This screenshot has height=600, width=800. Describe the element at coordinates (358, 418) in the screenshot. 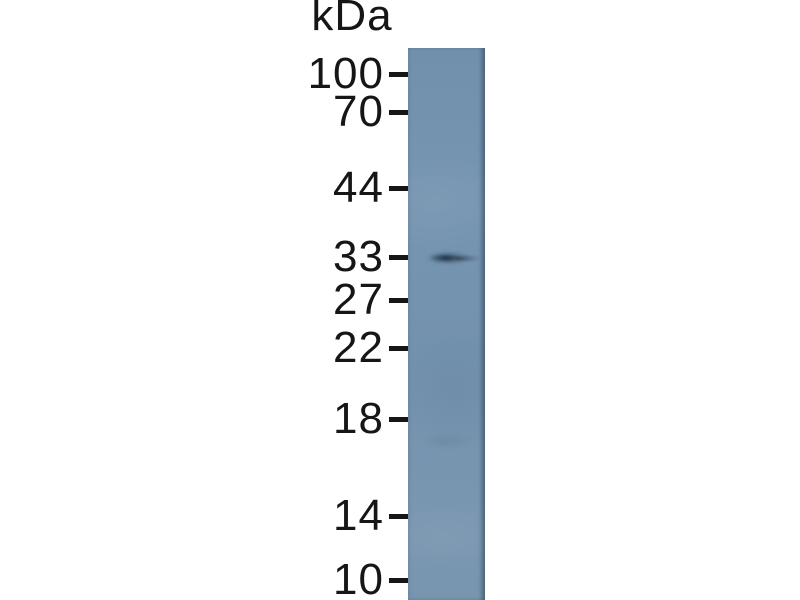

I see `marker-label: 18` at that location.